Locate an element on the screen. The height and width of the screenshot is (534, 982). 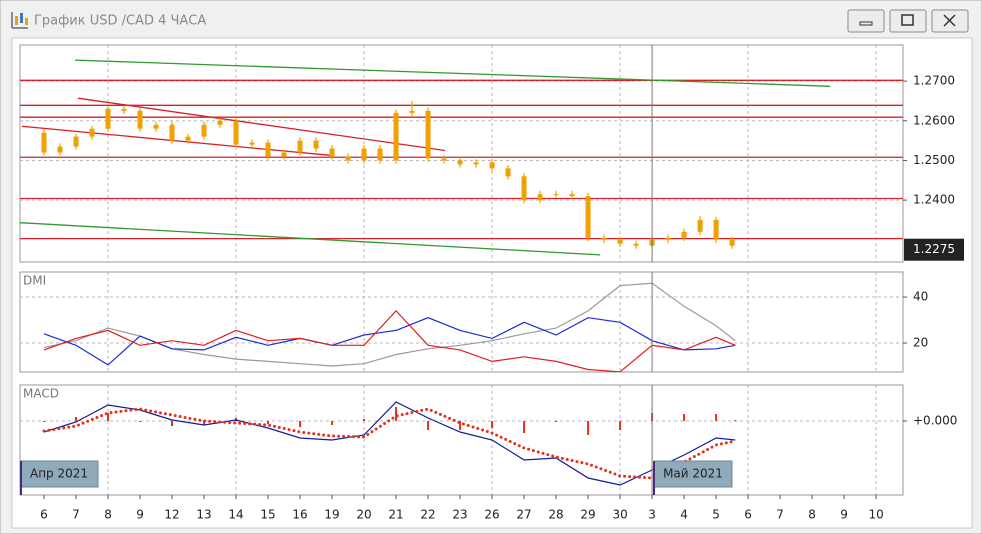
window-icon is located at coordinates (19, 20).